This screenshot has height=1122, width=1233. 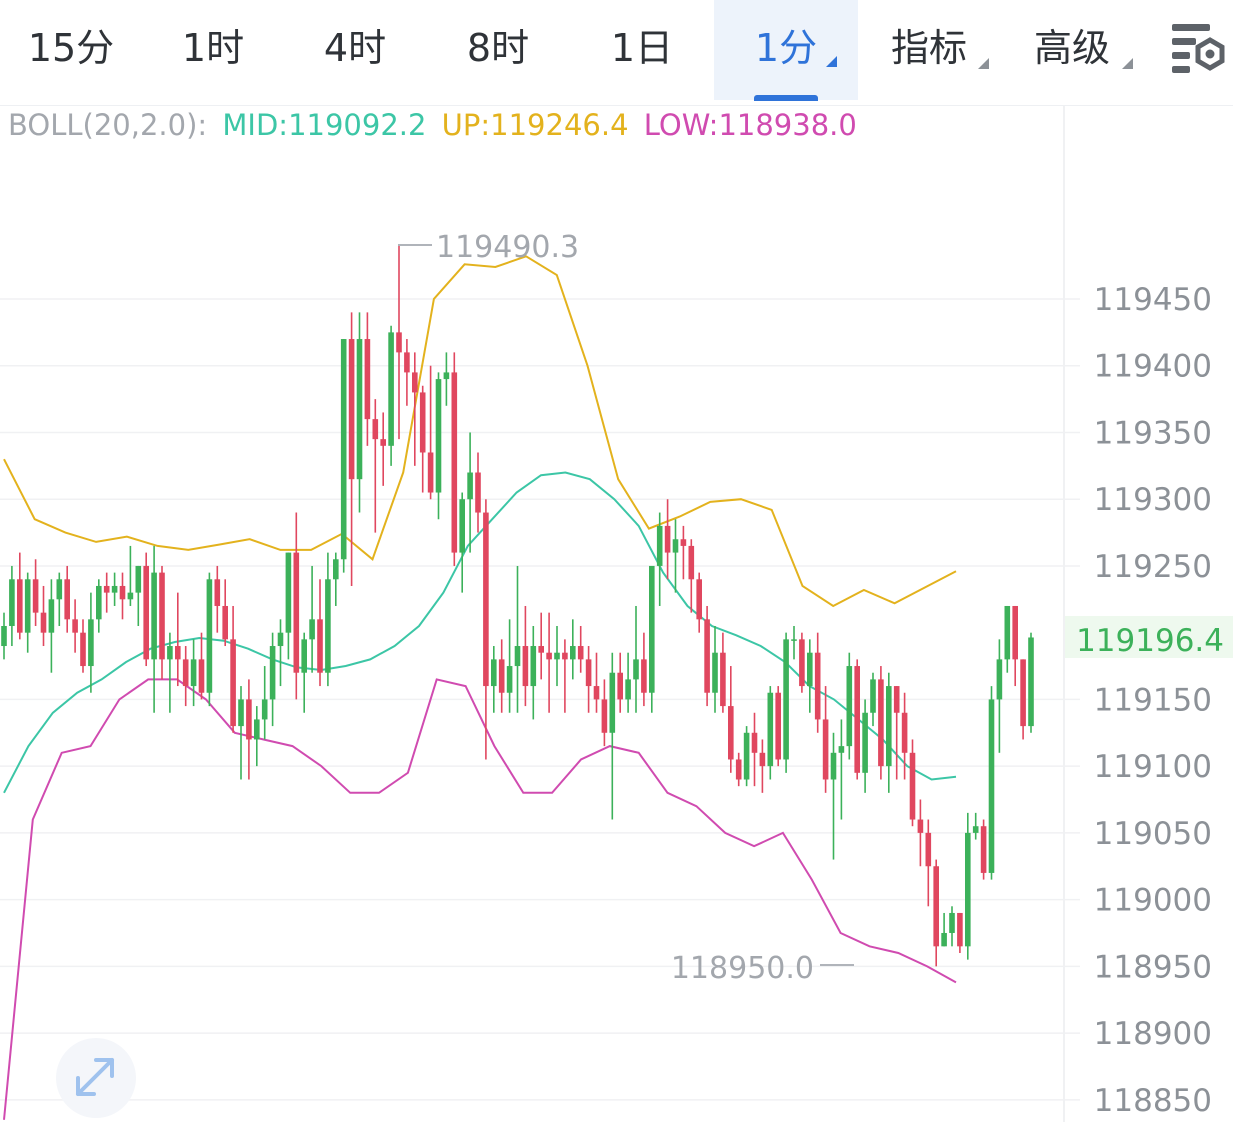 I want to click on tab-label: 指标, so click(x=928, y=48).